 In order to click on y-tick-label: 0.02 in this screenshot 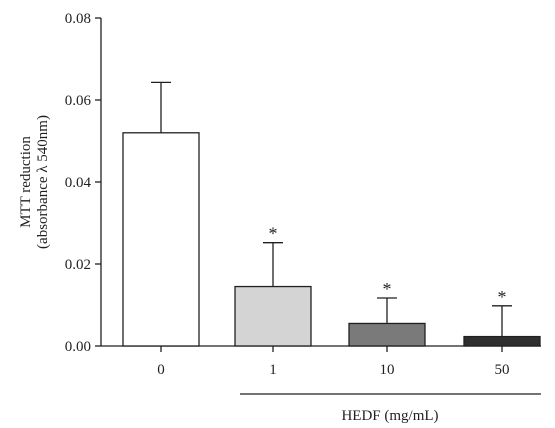, I will do `click(78, 265)`.